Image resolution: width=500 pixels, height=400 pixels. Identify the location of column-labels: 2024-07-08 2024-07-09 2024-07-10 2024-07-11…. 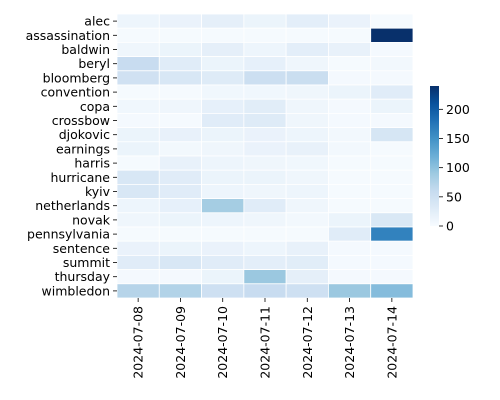
(265, 338).